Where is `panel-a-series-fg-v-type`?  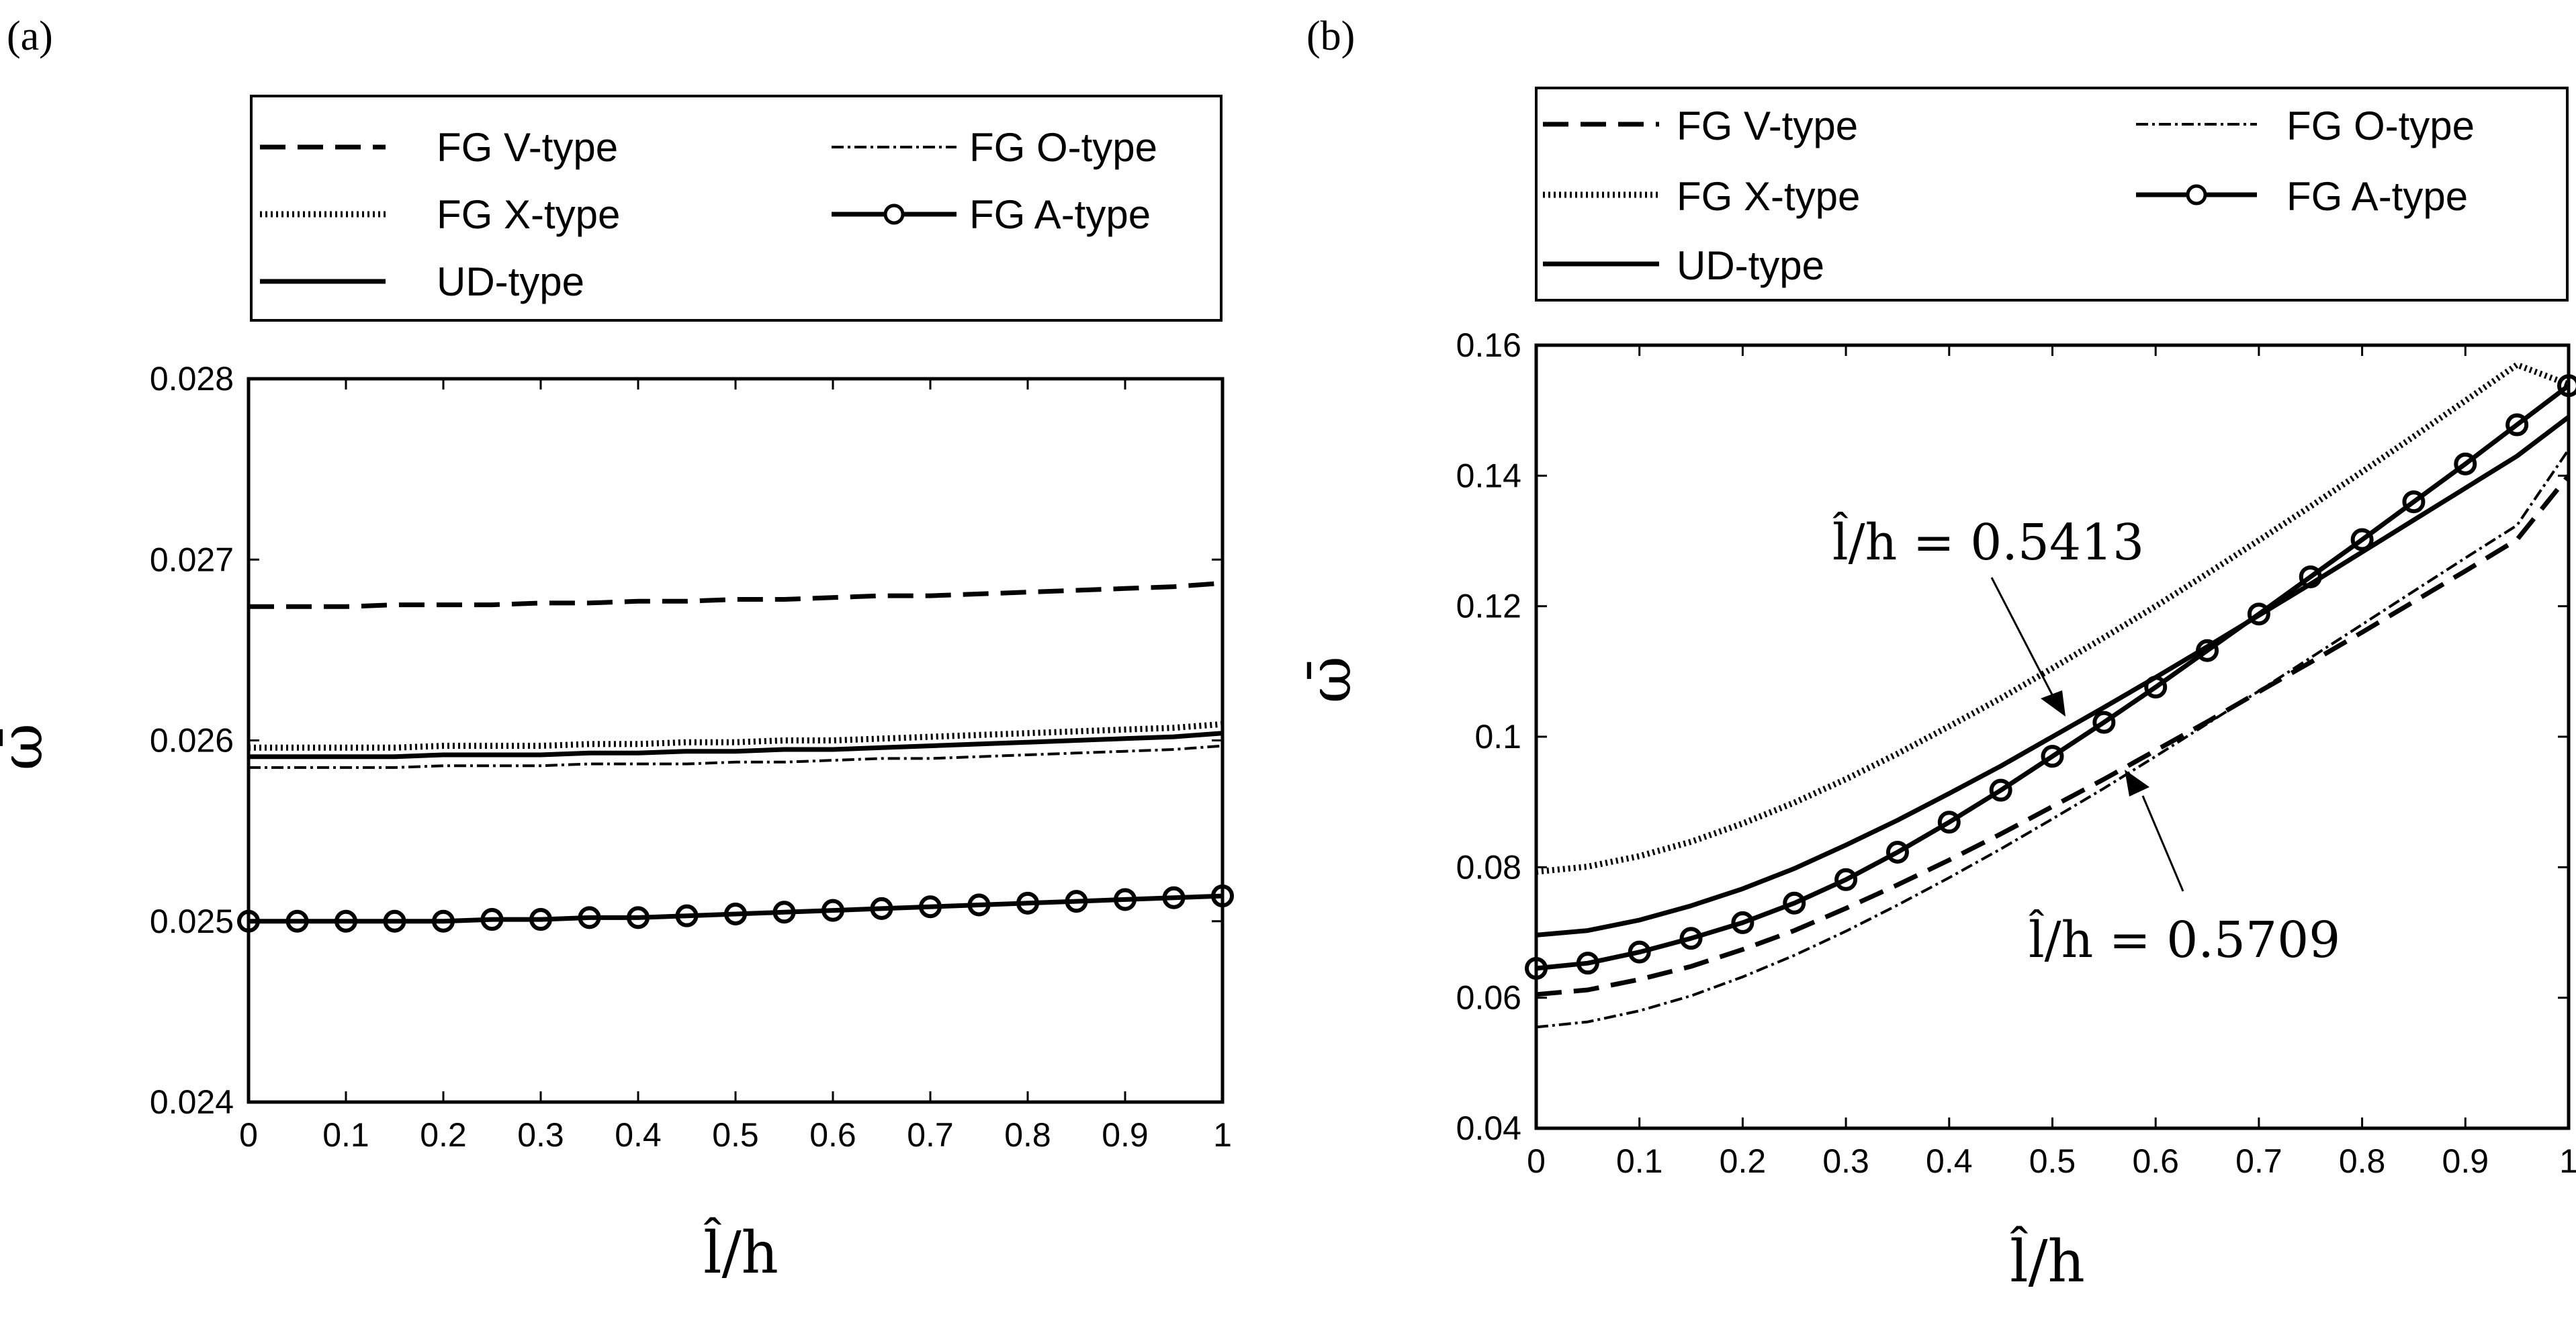
panel-a-series-fg-v-type is located at coordinates (736, 594).